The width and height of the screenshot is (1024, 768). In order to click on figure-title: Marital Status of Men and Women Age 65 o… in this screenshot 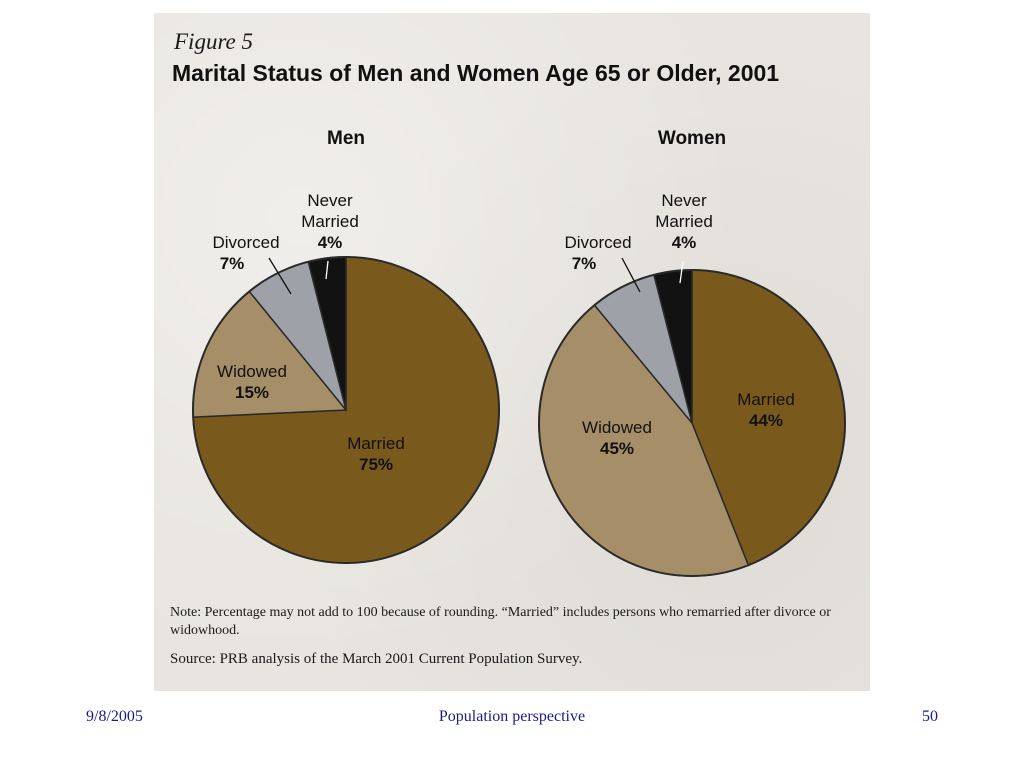, I will do `click(476, 73)`.